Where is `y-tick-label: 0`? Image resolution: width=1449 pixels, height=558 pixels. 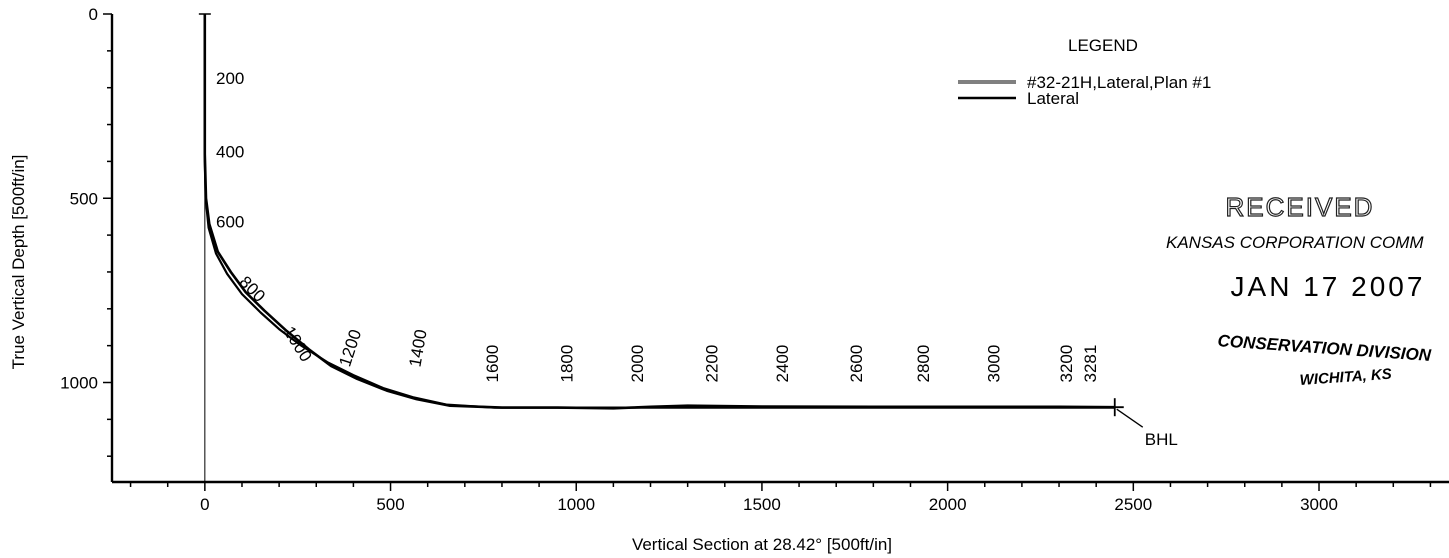
y-tick-label: 0 is located at coordinates (93, 14).